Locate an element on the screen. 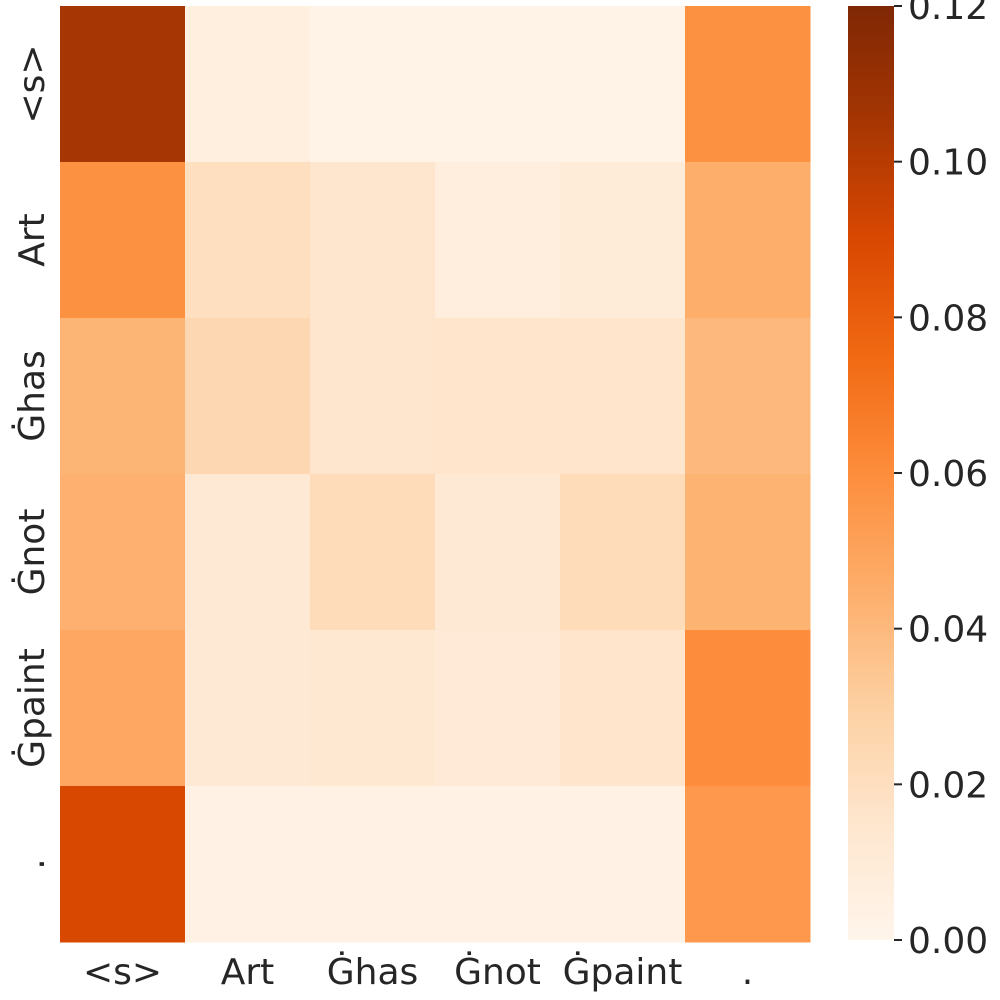 This screenshot has height=1000, width=1000. colorbar-tick-label: 0.00 is located at coordinates (948, 941).